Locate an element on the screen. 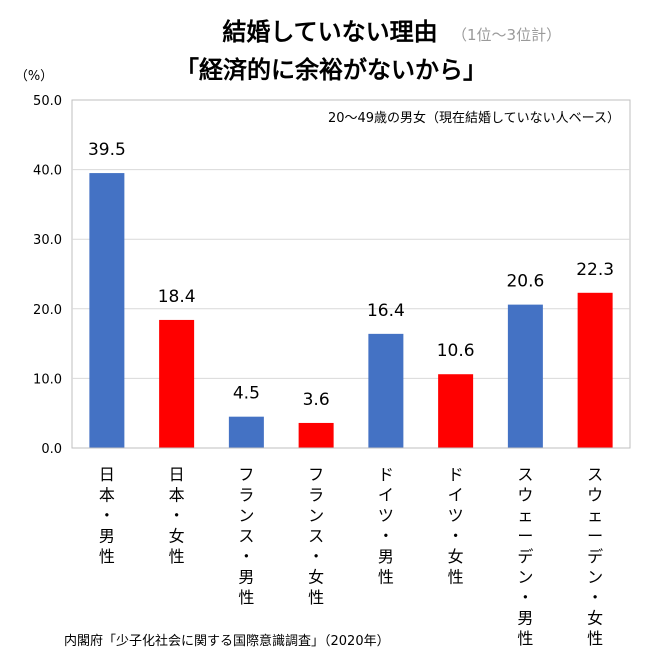 The image size is (662, 662). data-label: 3.6 is located at coordinates (316, 400).